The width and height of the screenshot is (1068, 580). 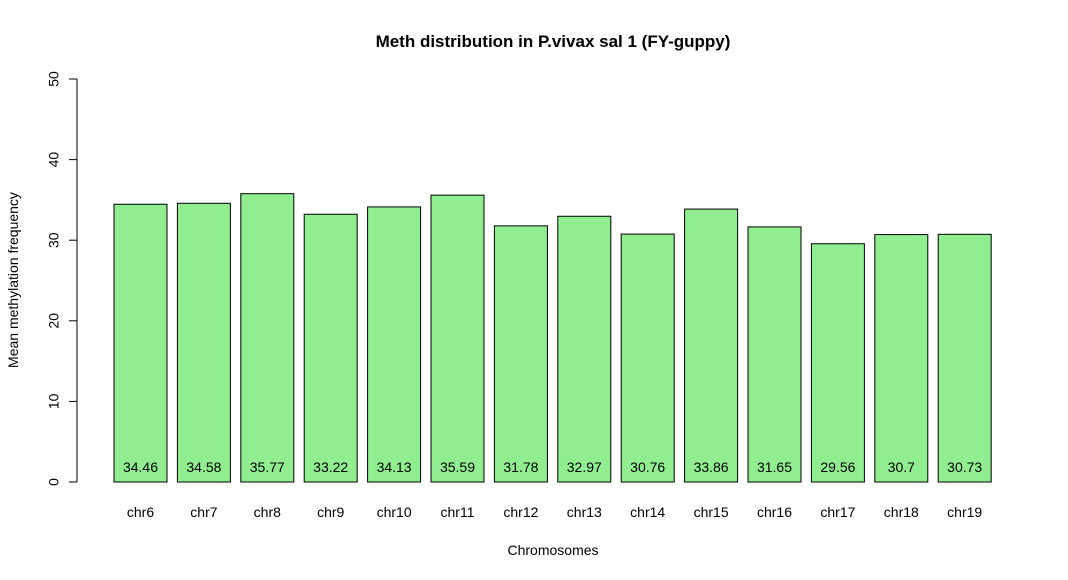 I want to click on y-tick-label: 50, so click(x=54, y=79).